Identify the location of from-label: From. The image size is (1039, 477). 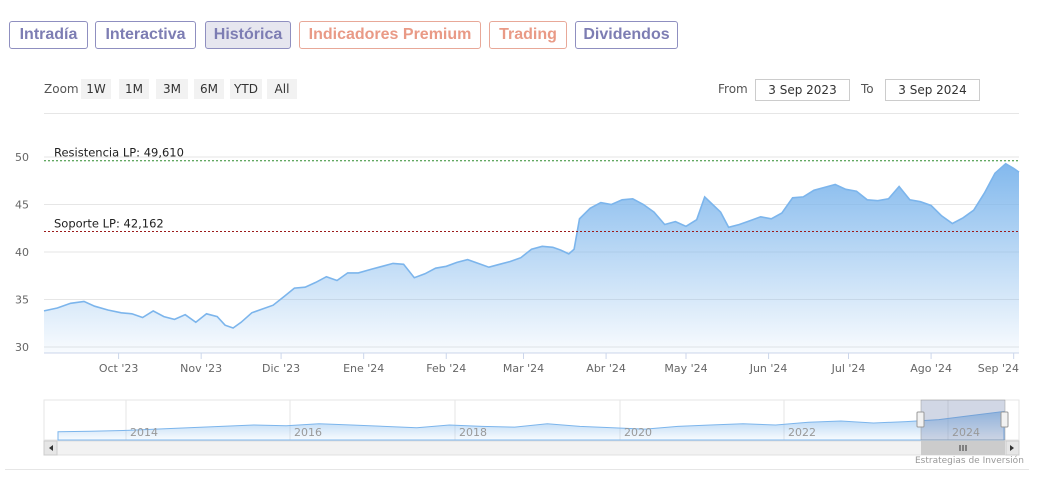
(733, 89).